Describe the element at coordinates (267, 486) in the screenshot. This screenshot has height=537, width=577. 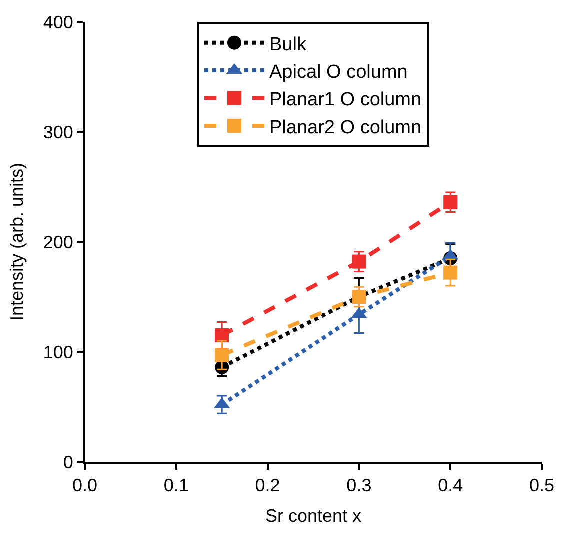
I see `x-tick-label: 0.2` at that location.